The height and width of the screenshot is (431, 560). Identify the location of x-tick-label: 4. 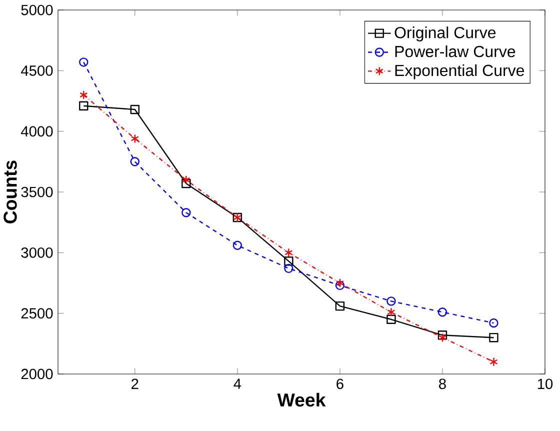
(238, 383).